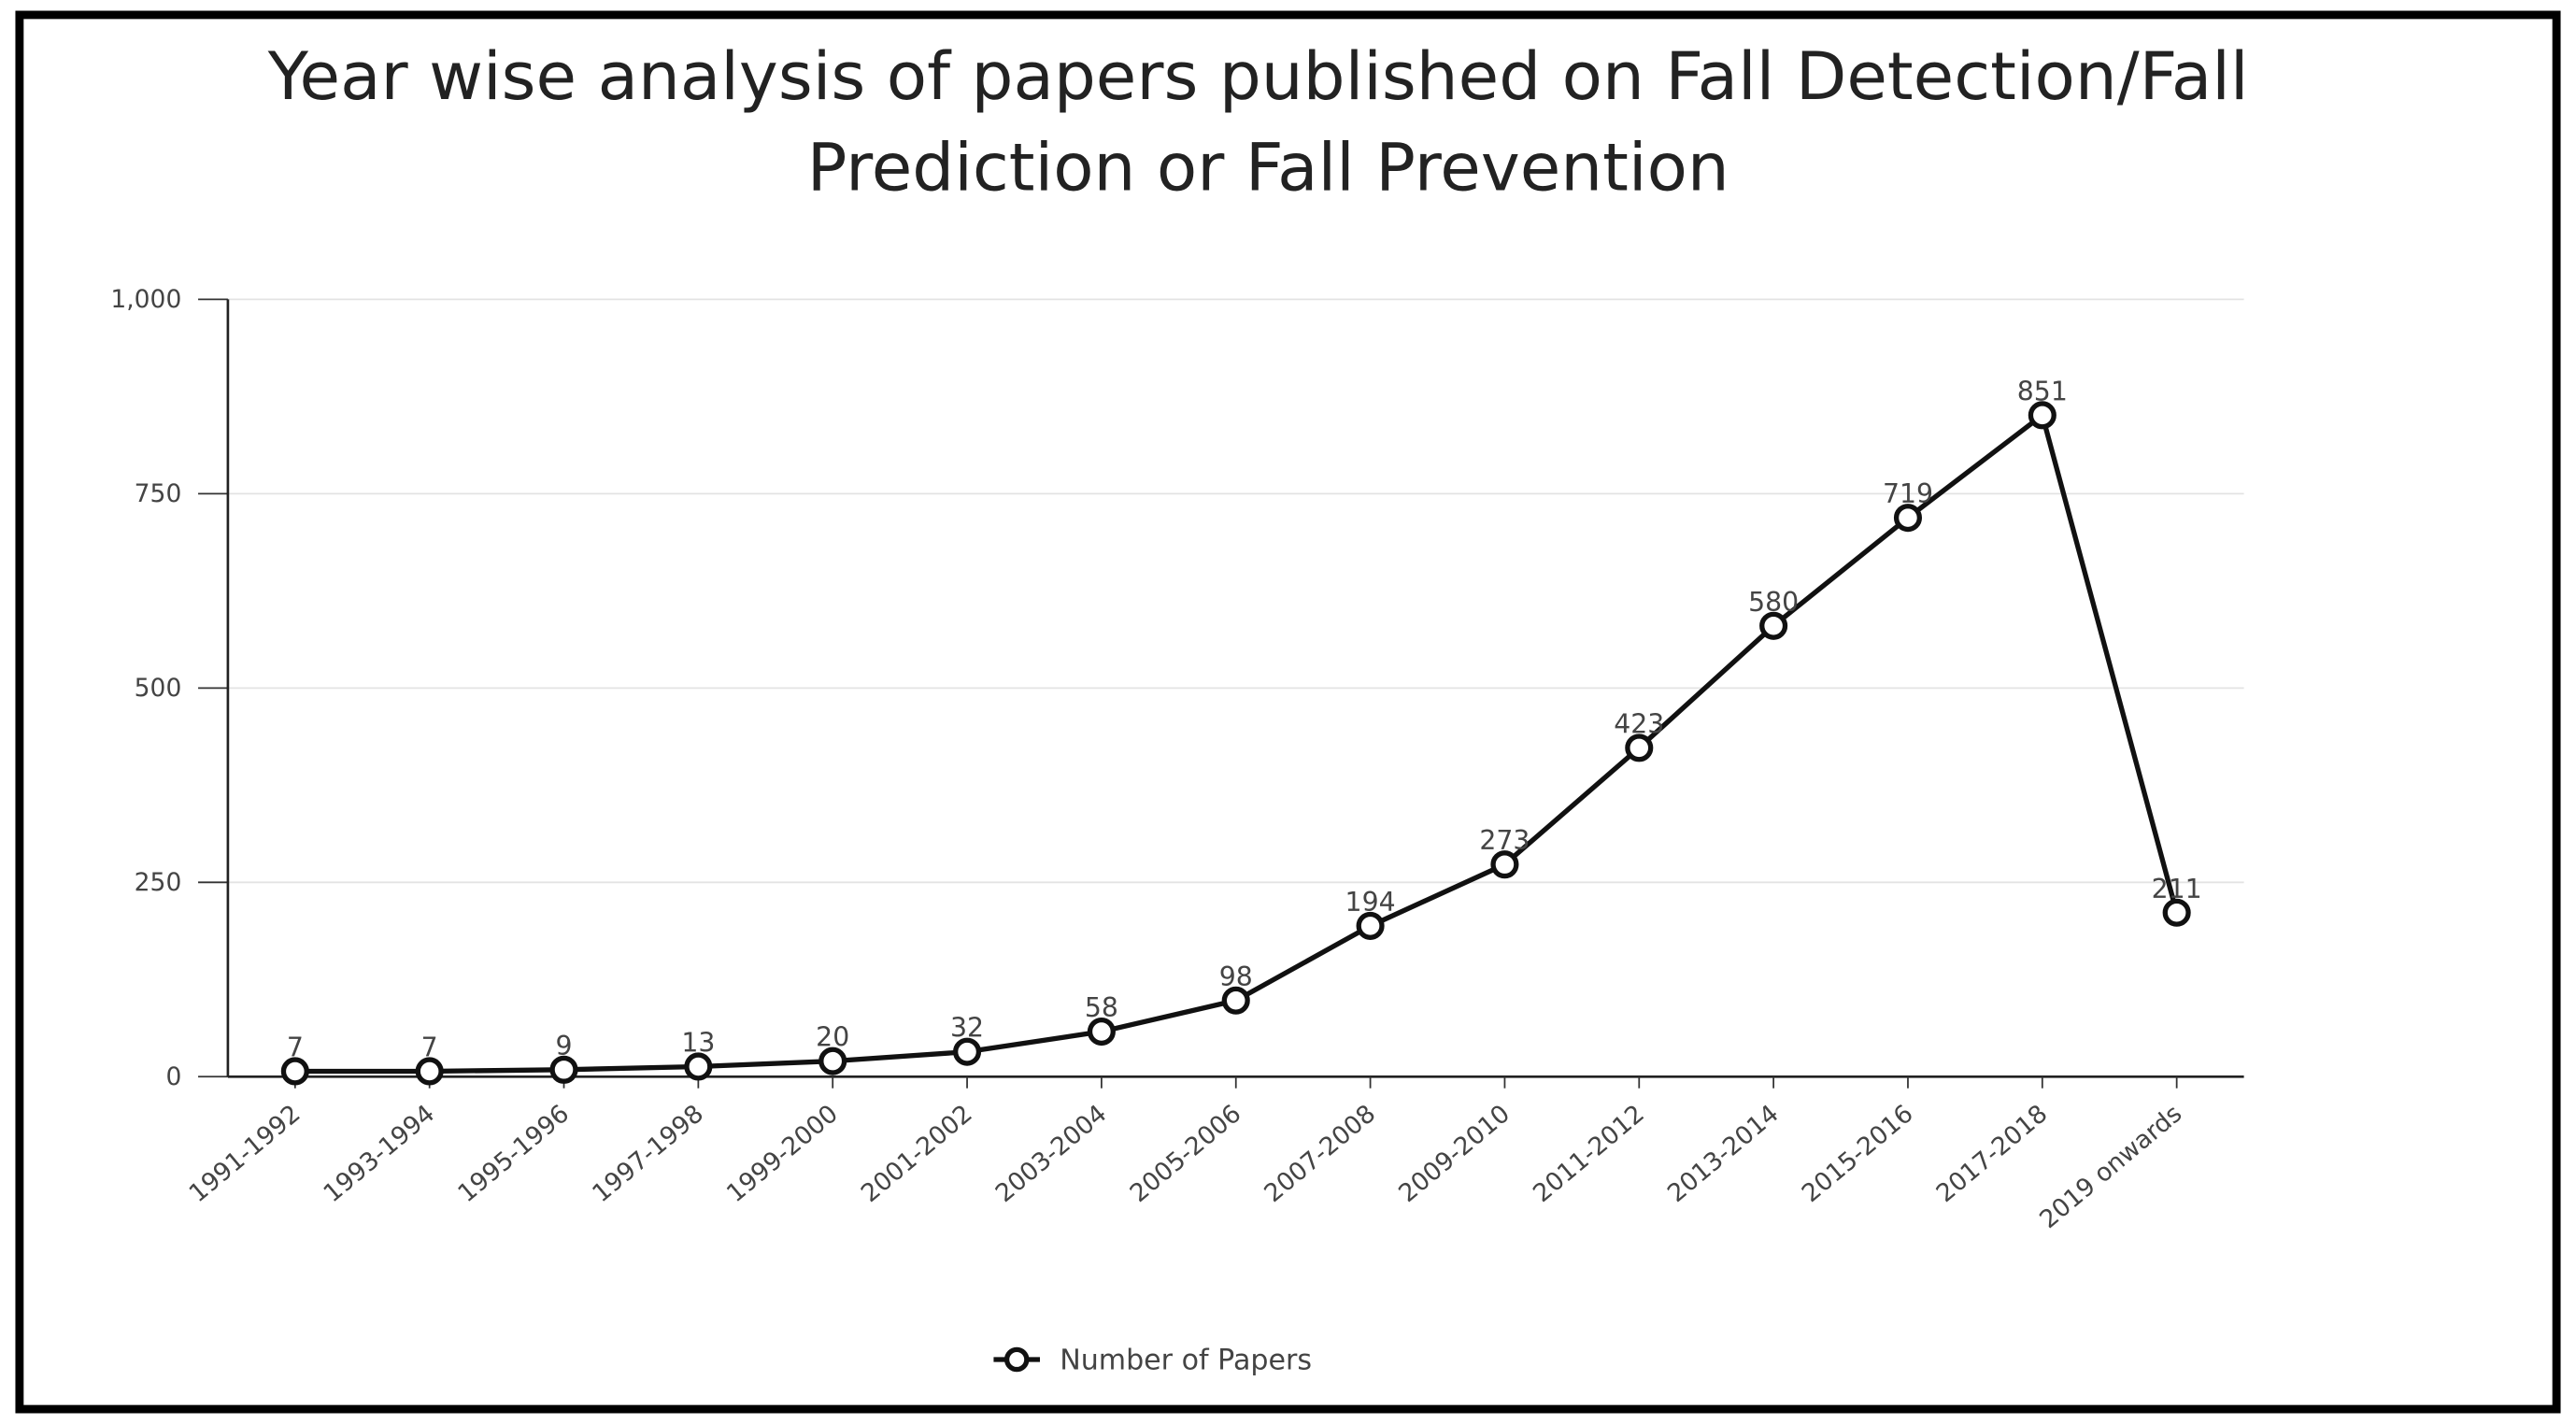 This screenshot has width=2576, height=1424. Describe the element at coordinates (1186, 1361) in the screenshot. I see `legend-label: Number of Papers` at that location.